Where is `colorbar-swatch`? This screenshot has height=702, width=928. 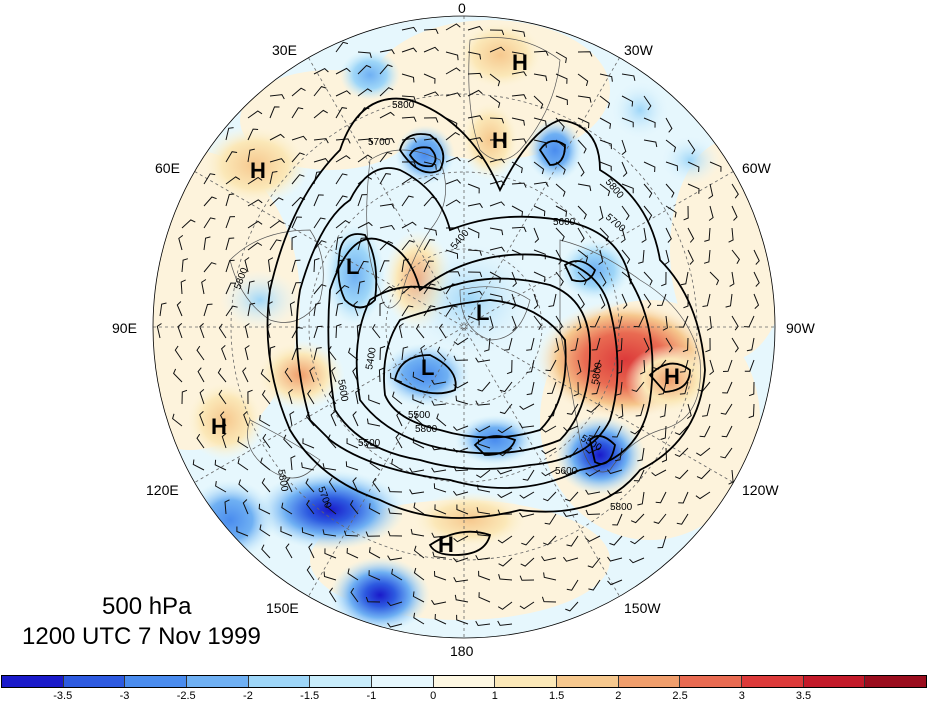 colorbar-swatch is located at coordinates (218, 681).